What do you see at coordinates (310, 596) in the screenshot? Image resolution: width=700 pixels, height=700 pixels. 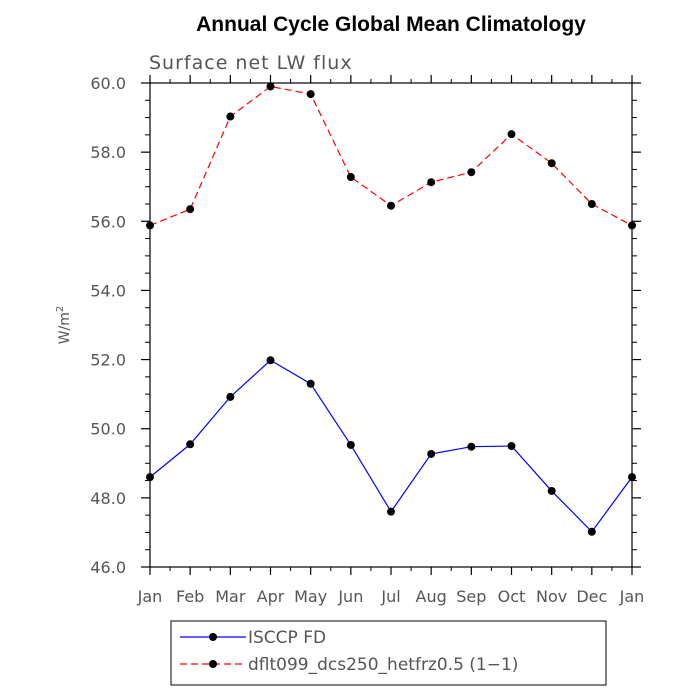 I see `x-tick-label: May` at bounding box center [310, 596].